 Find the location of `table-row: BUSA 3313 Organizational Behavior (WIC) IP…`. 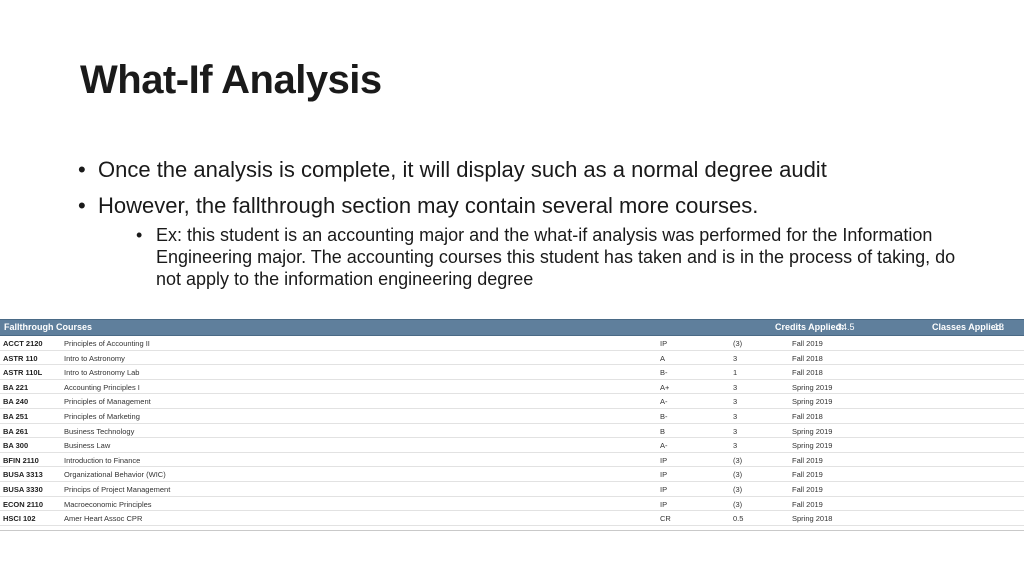

table-row: BUSA 3313 Organizational Behavior (WIC) IP… is located at coordinates (512, 474).